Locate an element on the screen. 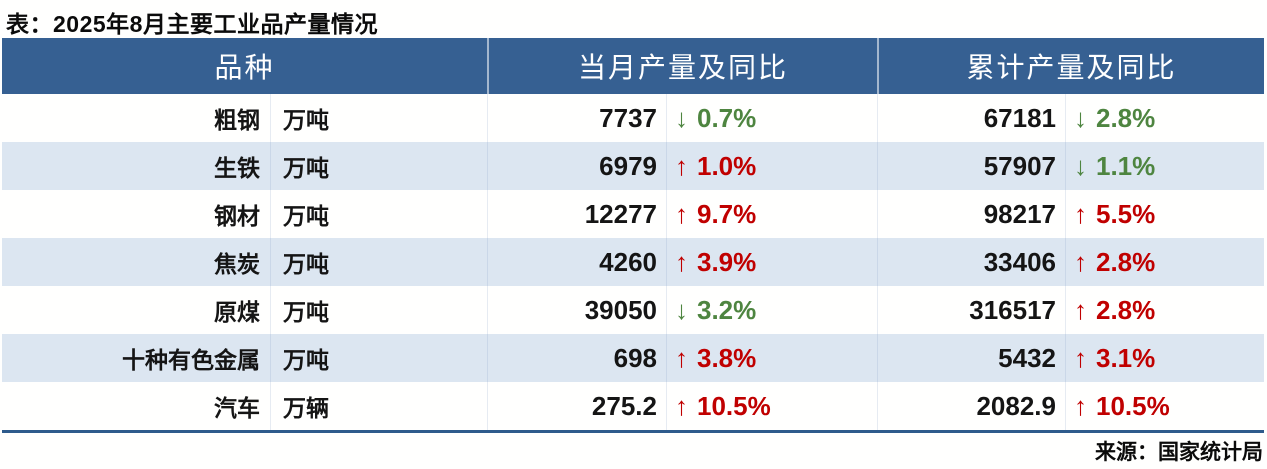 Image resolution: width=1267 pixels, height=469 pixels. table-row: 粗钢 万吨 7737 ↓ 0.7% 67181 ↓ 2.8% is located at coordinates (633, 118).